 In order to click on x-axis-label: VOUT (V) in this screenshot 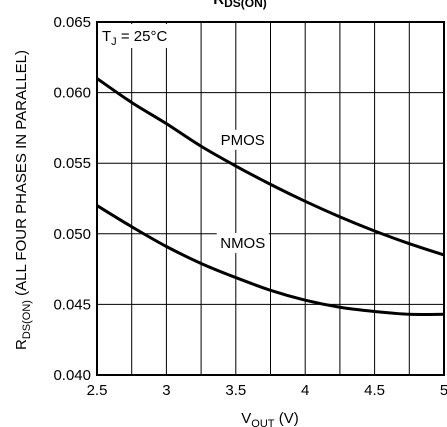, I will do `click(269, 418)`.